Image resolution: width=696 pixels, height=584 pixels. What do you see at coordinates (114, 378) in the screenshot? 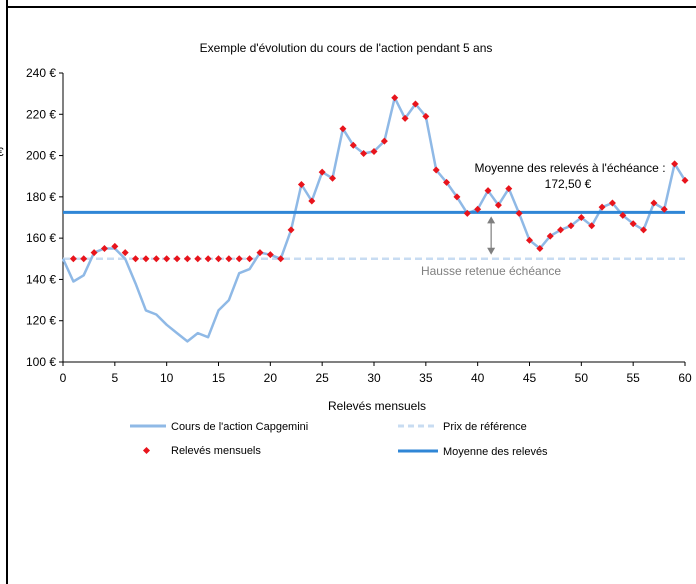
I see `x-tick-label: 5` at bounding box center [114, 378].